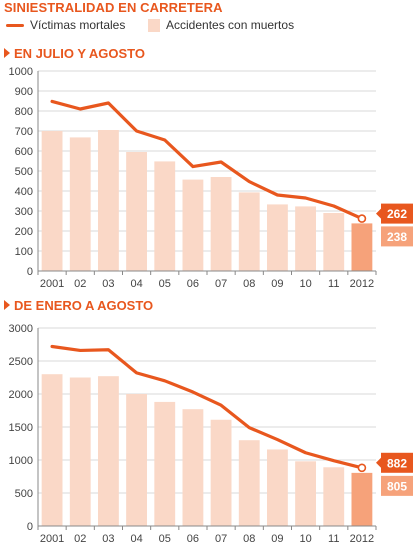 The image size is (414, 549). I want to click on y-tick-label: 600, so click(24, 152).